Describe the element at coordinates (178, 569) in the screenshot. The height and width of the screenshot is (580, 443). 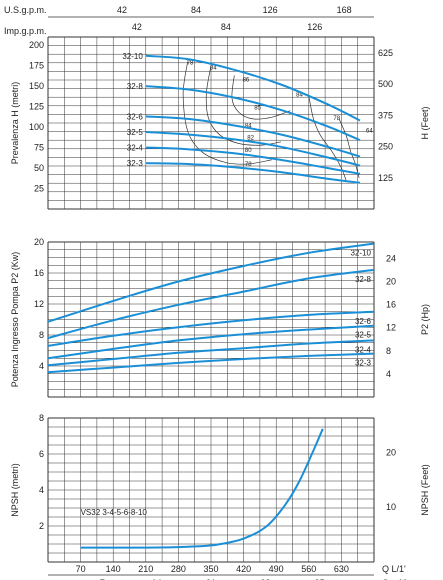
I see `q-lmin-tick: 280` at that location.